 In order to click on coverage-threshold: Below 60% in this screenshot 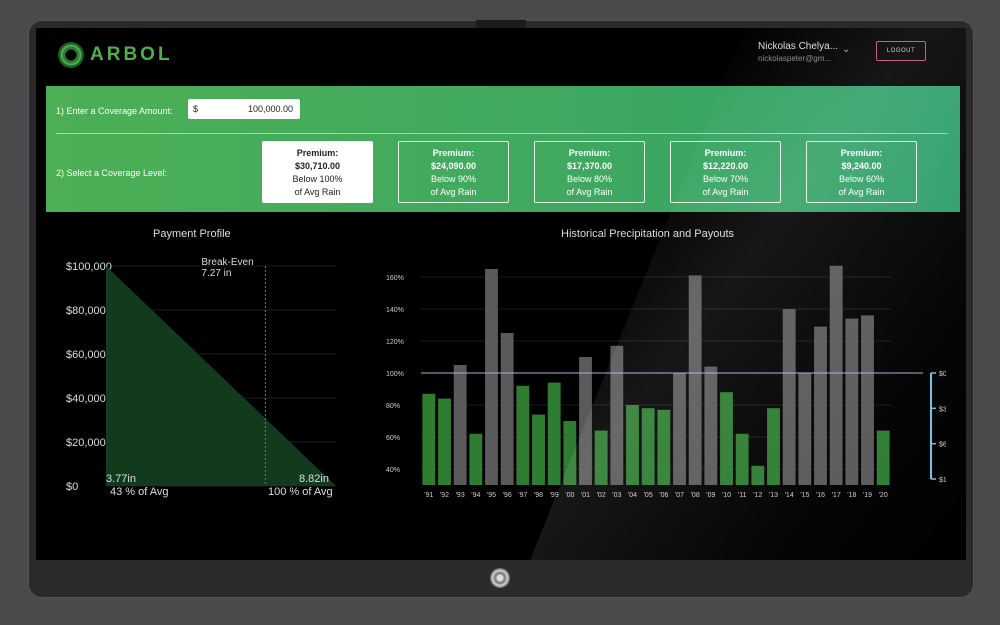, I will do `click(861, 179)`.